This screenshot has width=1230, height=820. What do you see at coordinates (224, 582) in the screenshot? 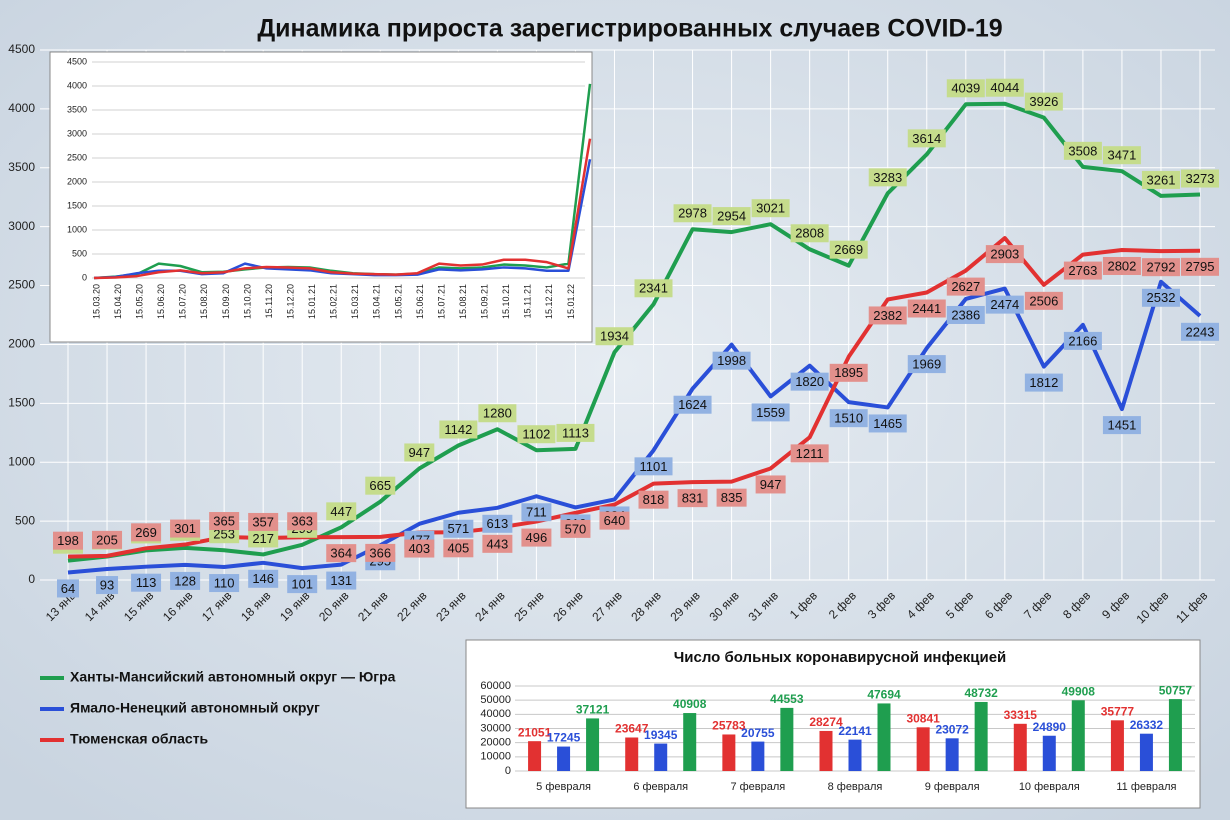
I see `value-label: 110` at bounding box center [224, 582].